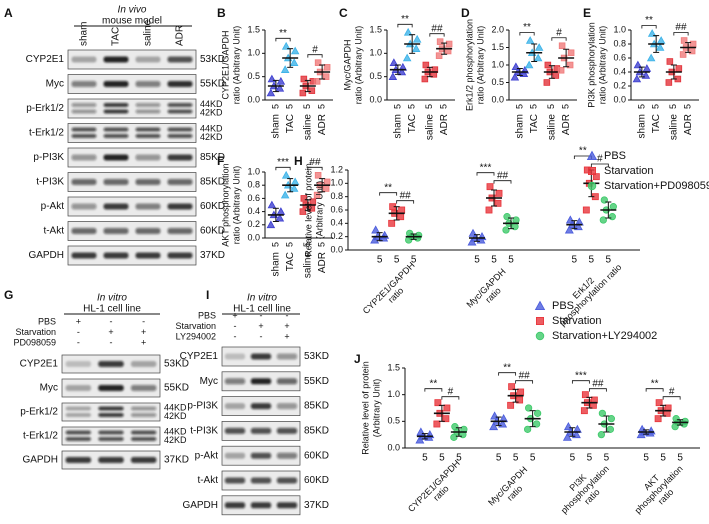  What do you see at coordinates (236, 65) in the screenshot?
I see `y-axis-label: ratio (Arbitrary Unit)` at bounding box center [236, 65].